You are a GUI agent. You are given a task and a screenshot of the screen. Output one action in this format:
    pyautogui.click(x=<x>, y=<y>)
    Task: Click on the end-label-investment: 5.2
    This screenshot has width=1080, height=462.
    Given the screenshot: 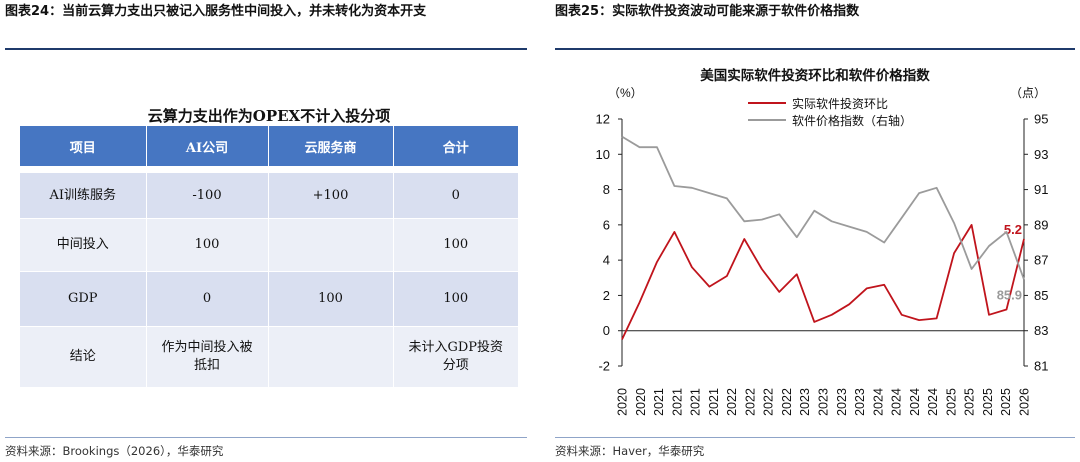 What is the action you would take?
    pyautogui.click(x=1013, y=229)
    